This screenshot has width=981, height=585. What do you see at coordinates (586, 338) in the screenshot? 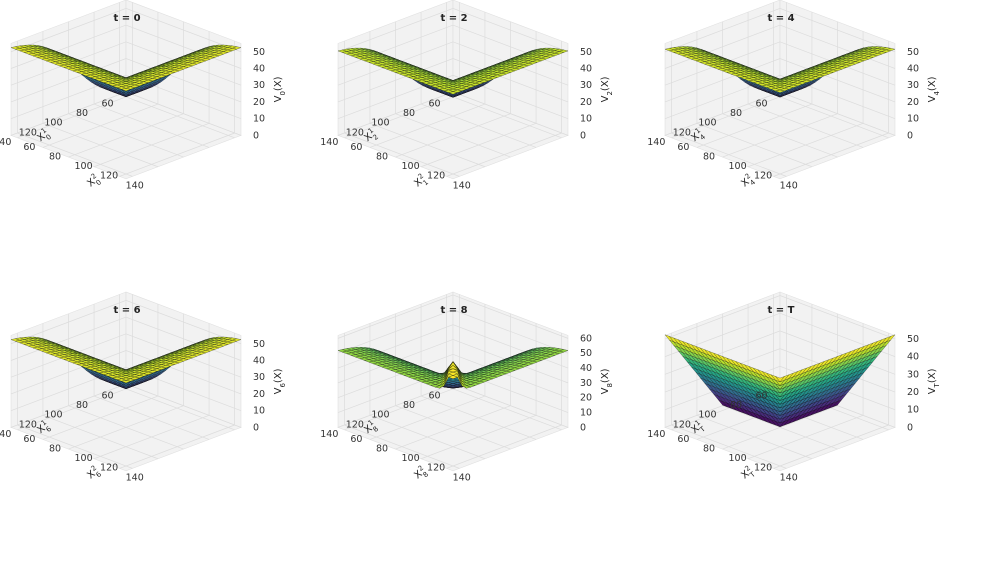
I see `z-tick-label: 60` at bounding box center [586, 338].